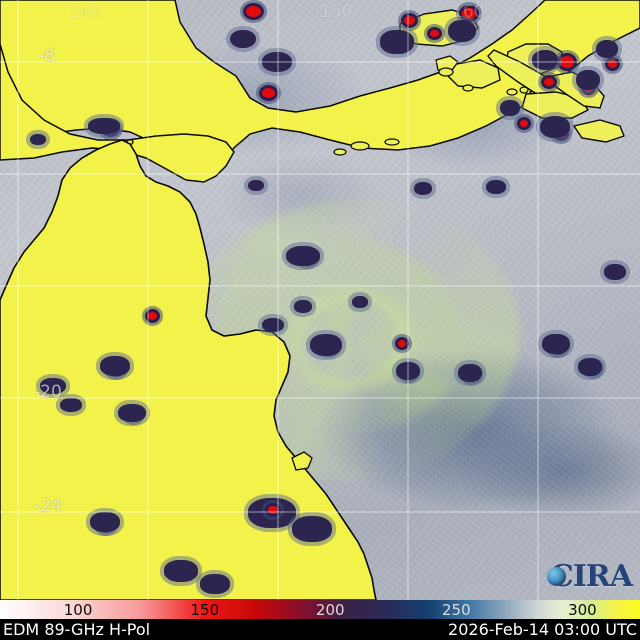  I want to click on lon-label: 160, so click(468, 12).